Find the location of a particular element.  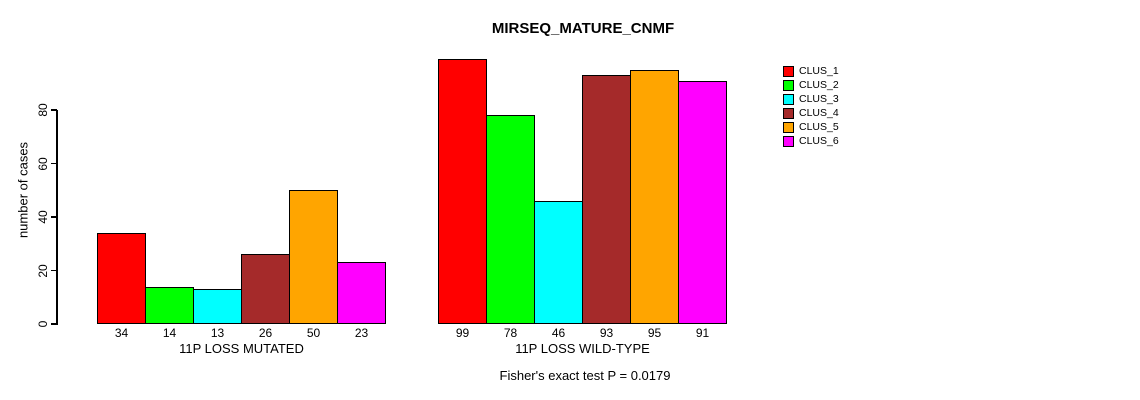

legend-item: CLUS_2 is located at coordinates (811, 85).